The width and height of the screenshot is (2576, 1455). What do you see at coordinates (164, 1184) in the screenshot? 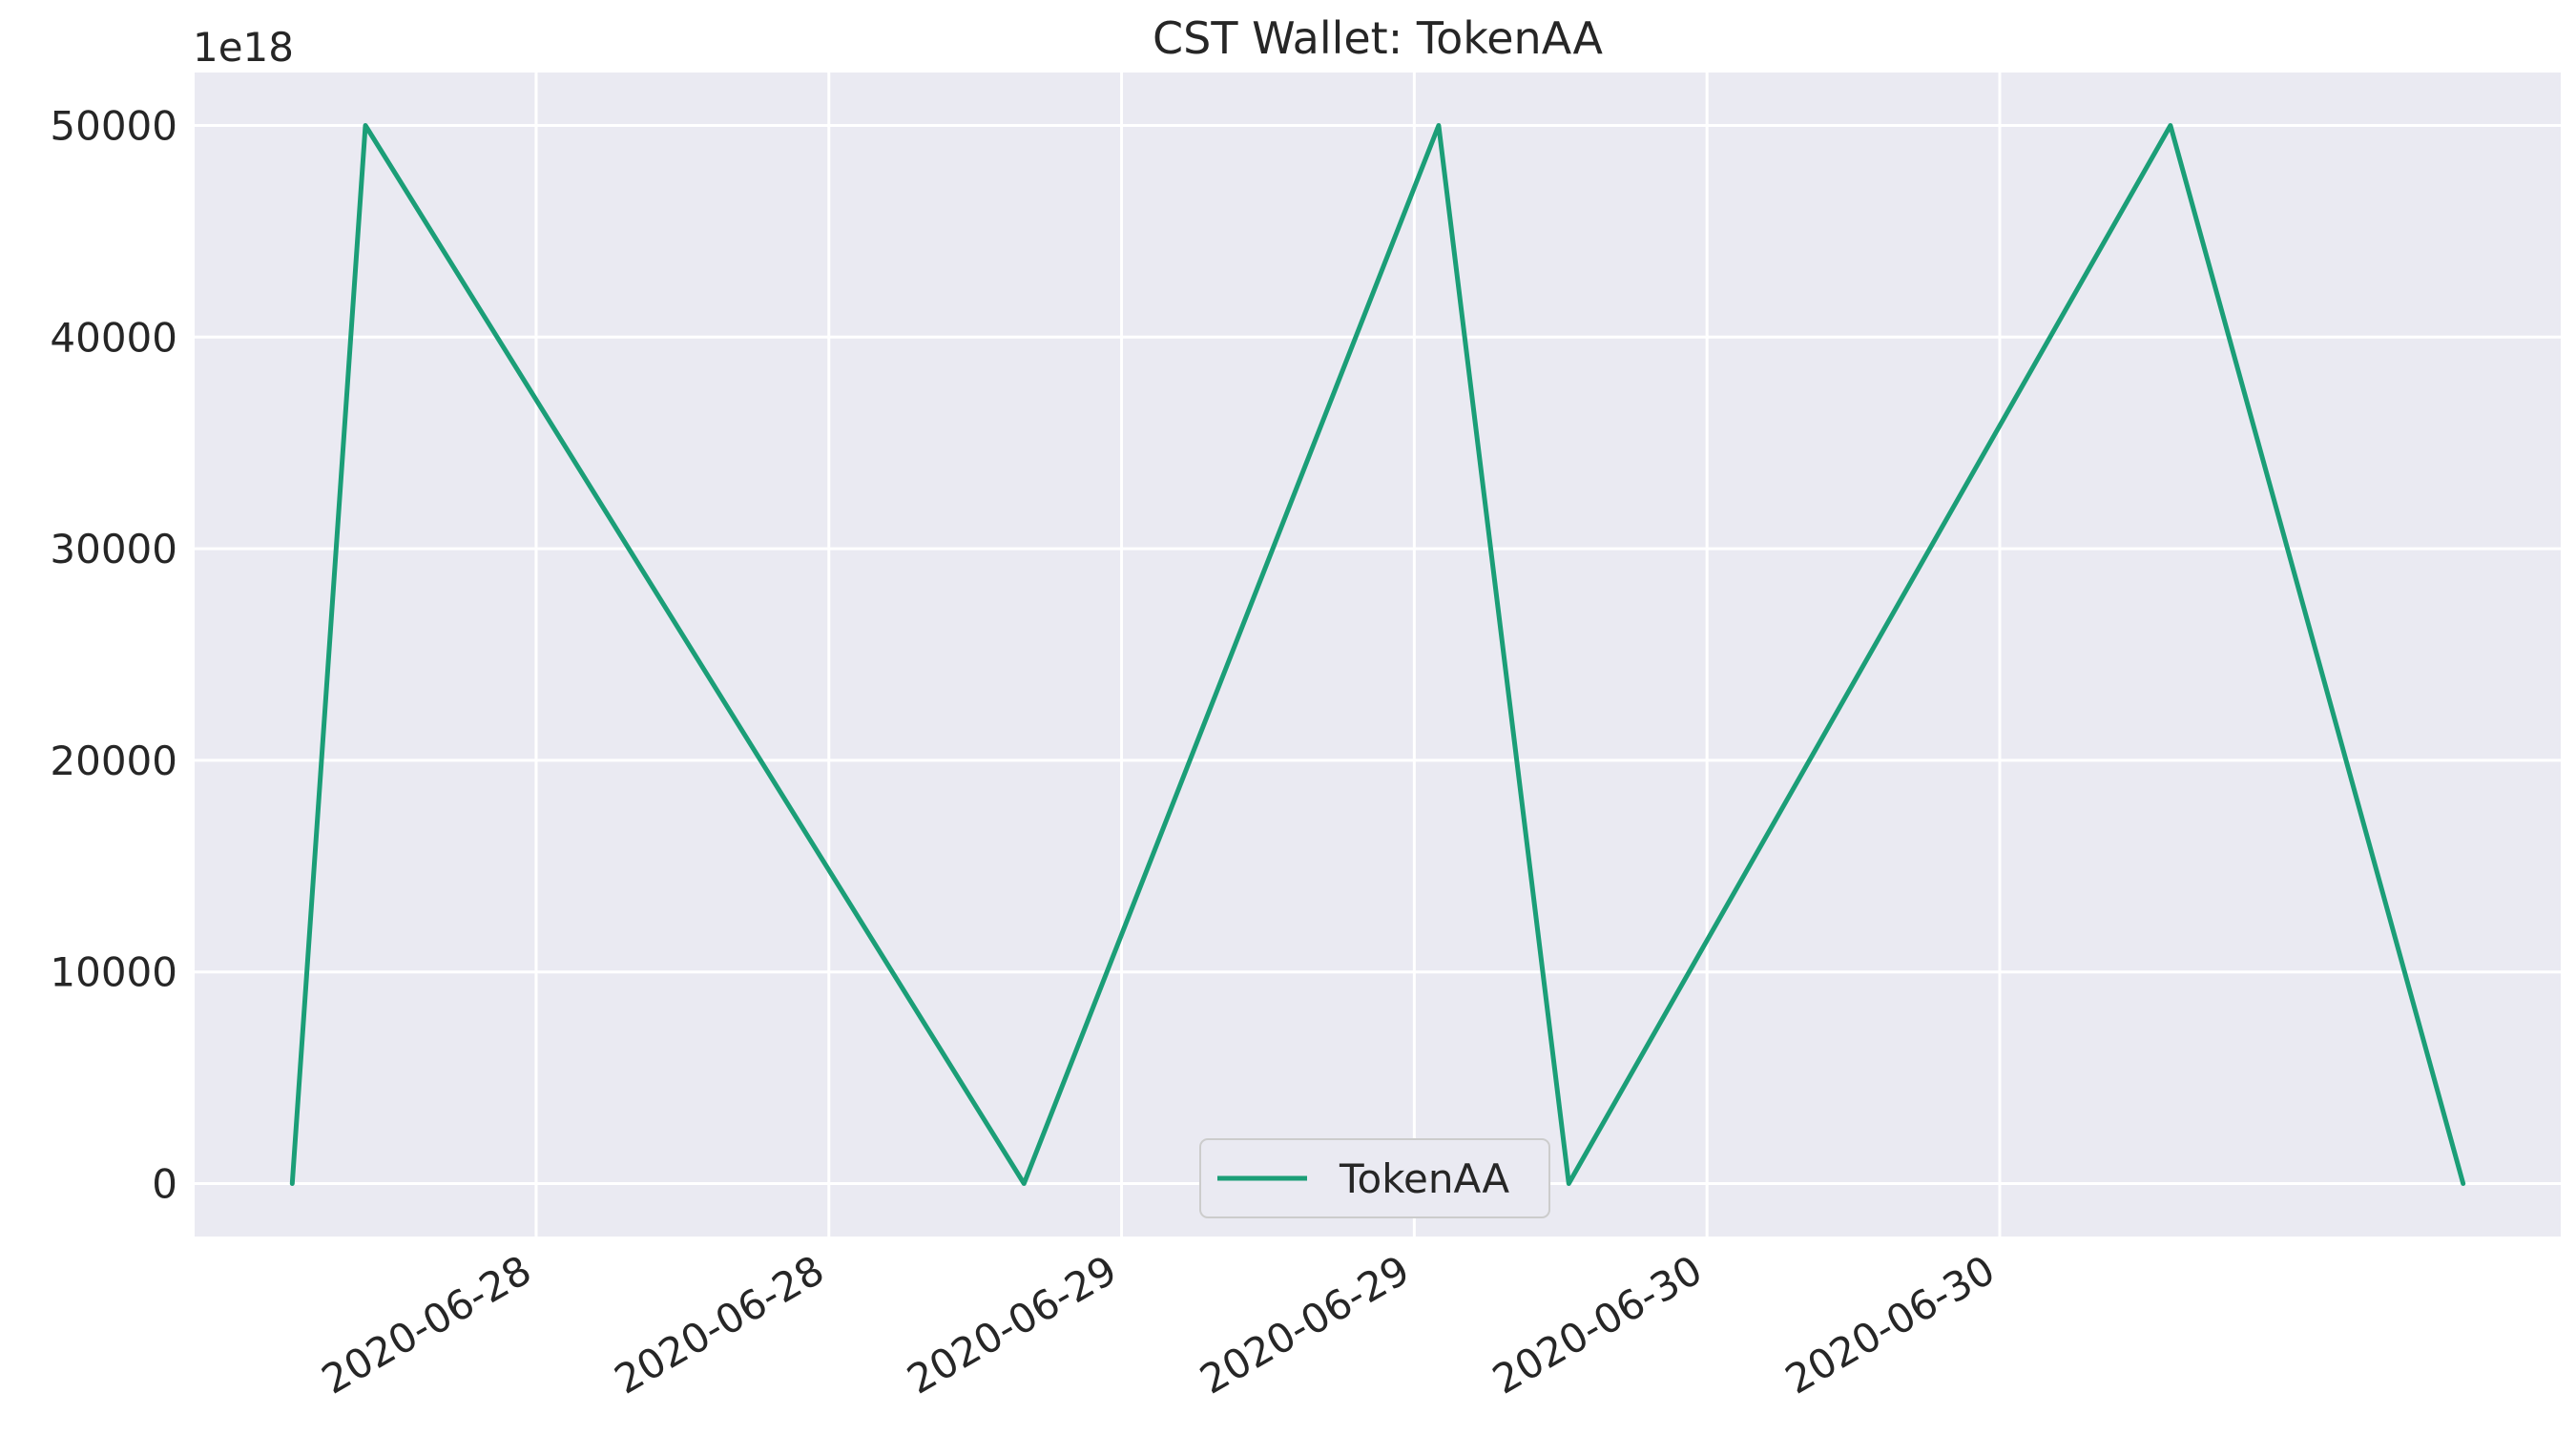
I see `y-tick-label: 0` at bounding box center [164, 1184].